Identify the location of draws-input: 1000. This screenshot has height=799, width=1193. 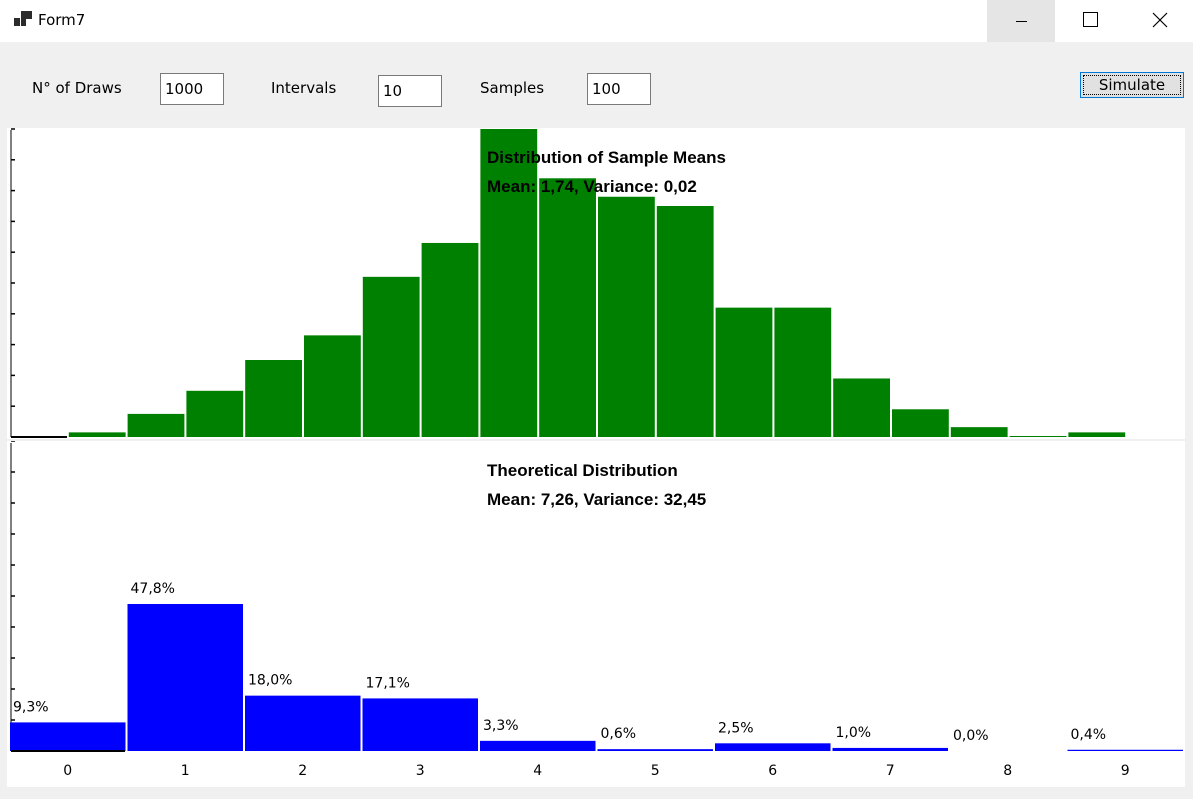
(192, 89).